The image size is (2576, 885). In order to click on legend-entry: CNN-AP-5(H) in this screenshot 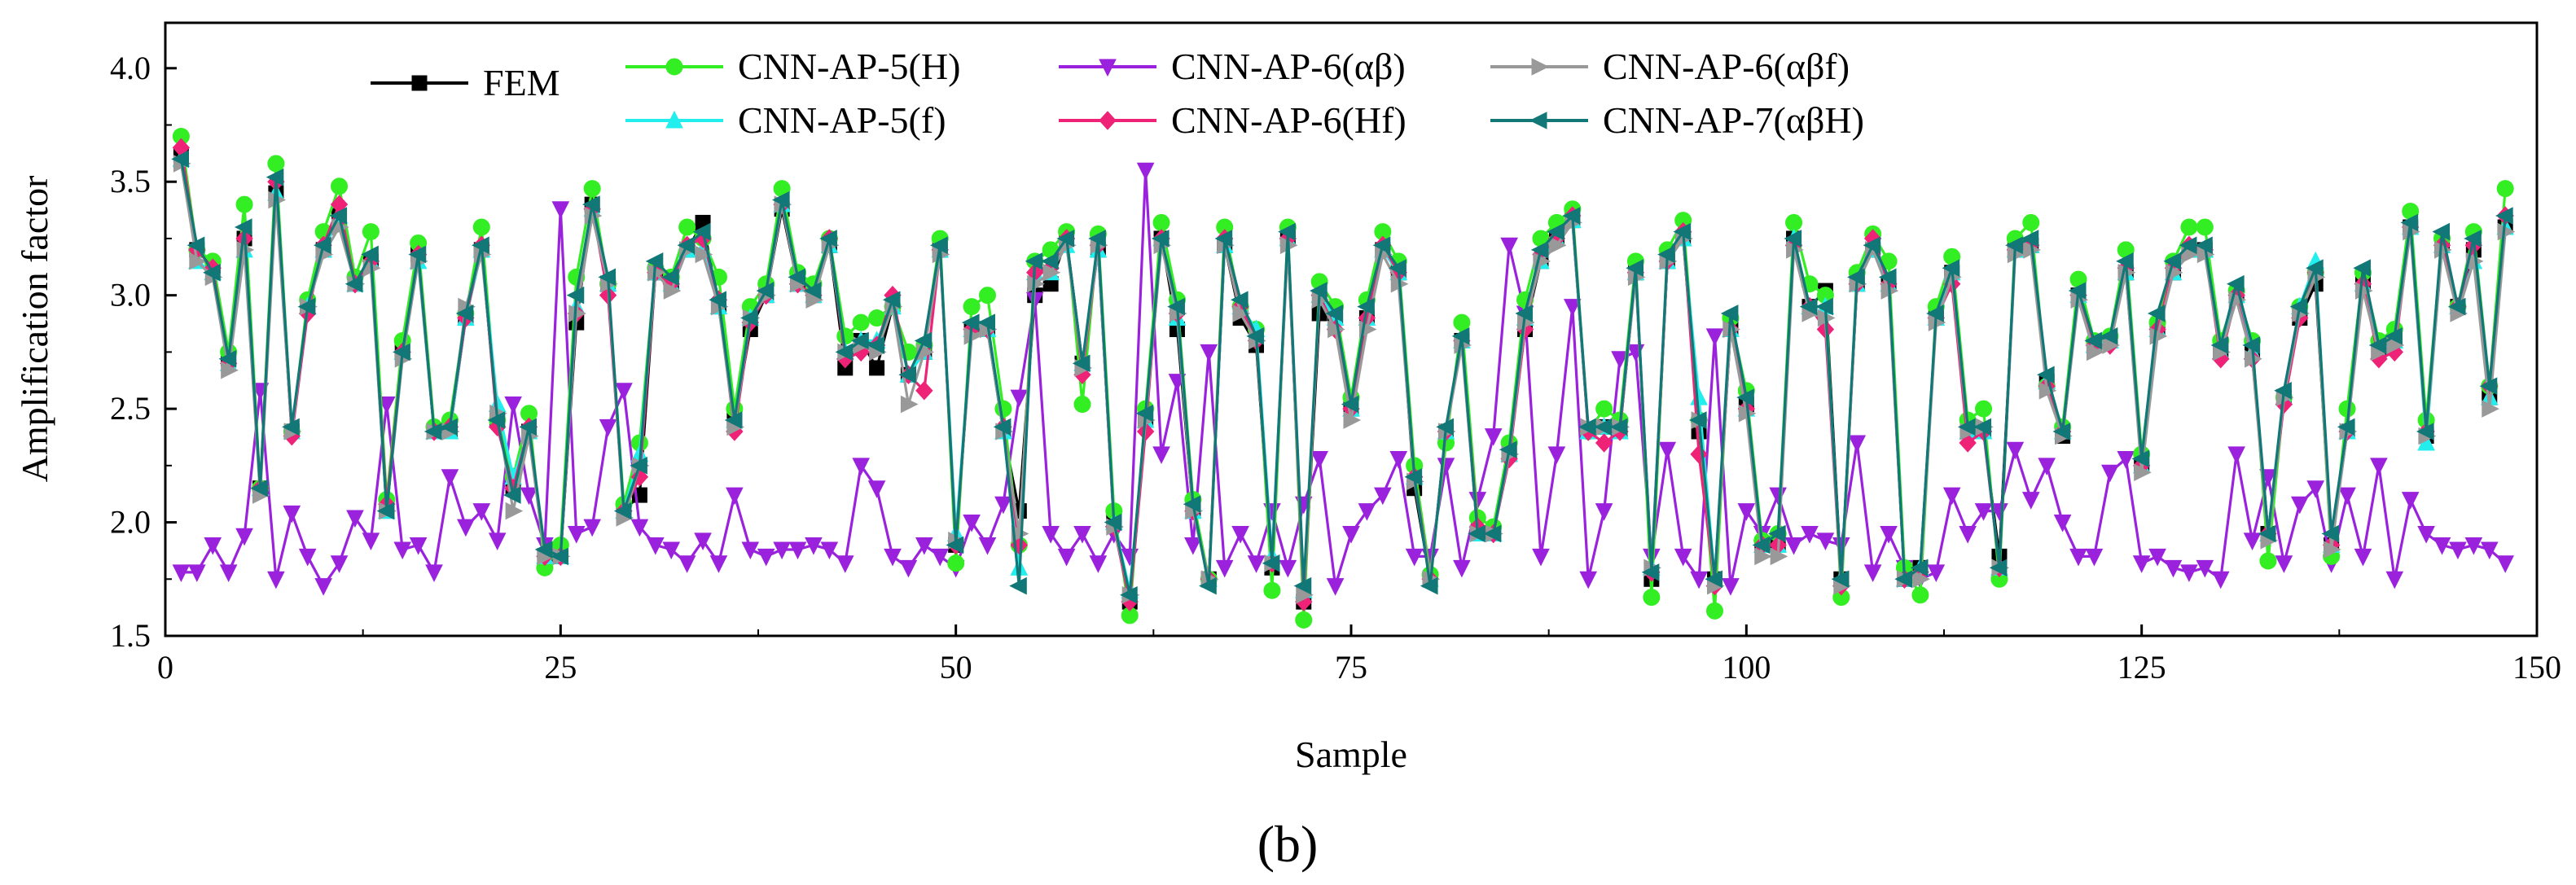, I will do `click(792, 67)`.